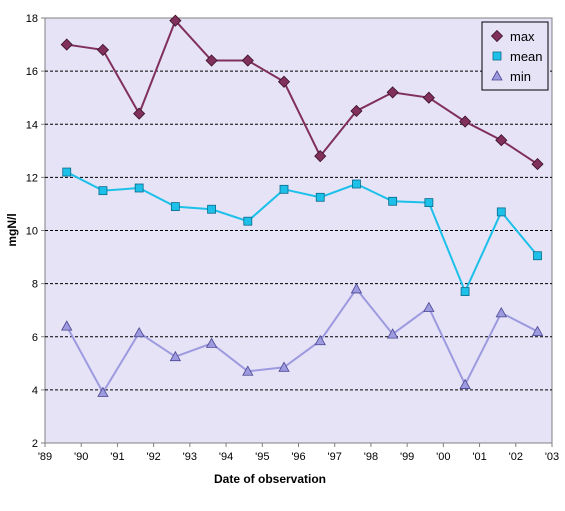  What do you see at coordinates (35, 444) in the screenshot?
I see `y-tick-label: 2` at bounding box center [35, 444].